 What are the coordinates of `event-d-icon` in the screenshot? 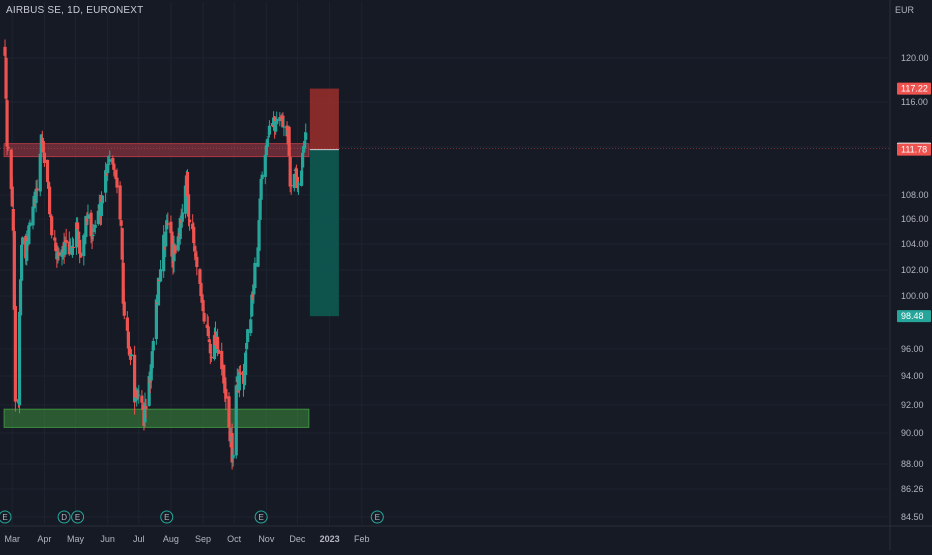 It's located at (64, 517).